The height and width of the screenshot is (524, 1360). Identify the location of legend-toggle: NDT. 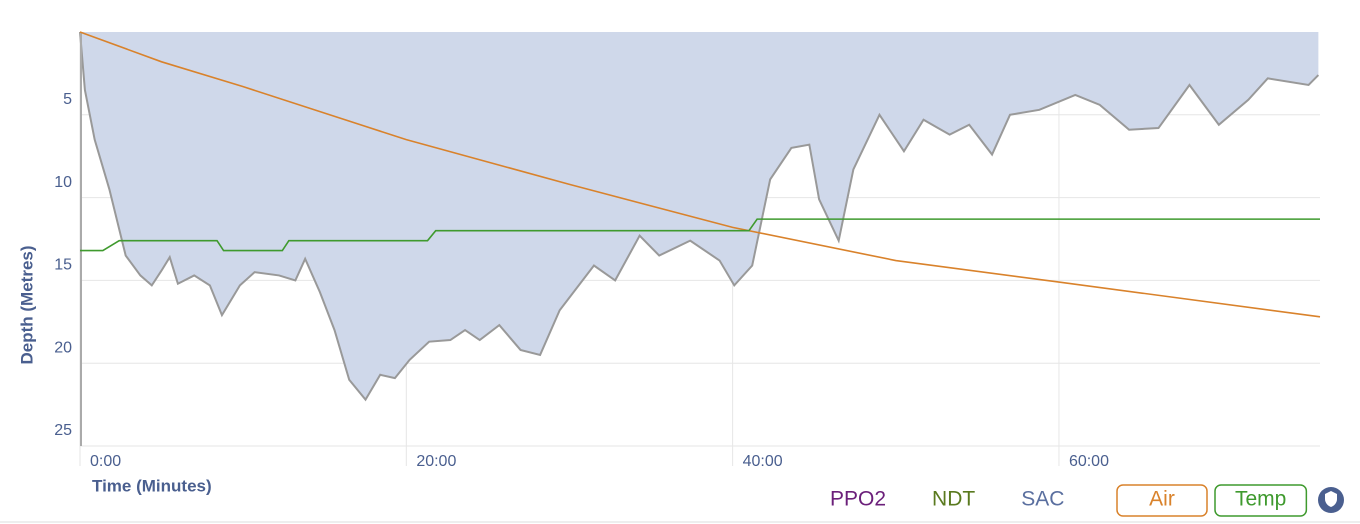
(953, 499).